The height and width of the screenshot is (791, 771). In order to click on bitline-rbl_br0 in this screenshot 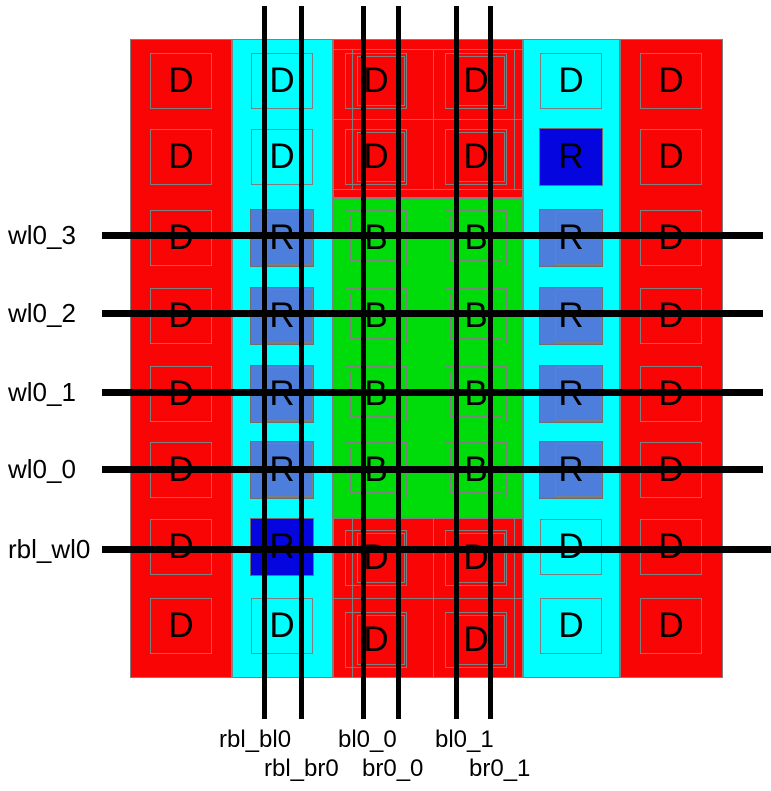, I will do `click(301, 362)`.